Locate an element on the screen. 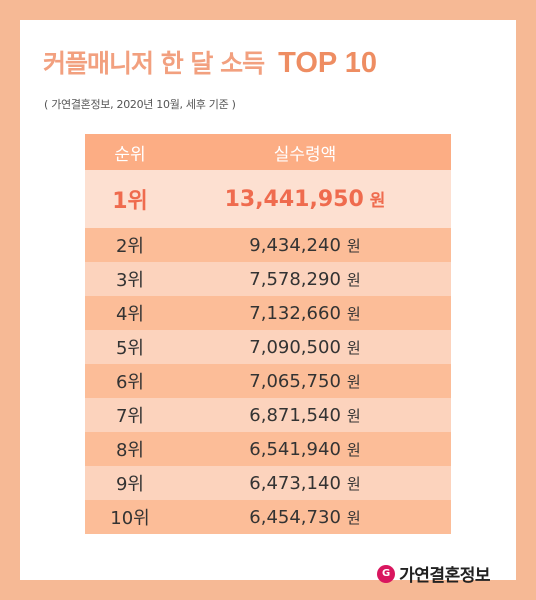  amount-cell: 7,578,290 원 is located at coordinates (305, 279).